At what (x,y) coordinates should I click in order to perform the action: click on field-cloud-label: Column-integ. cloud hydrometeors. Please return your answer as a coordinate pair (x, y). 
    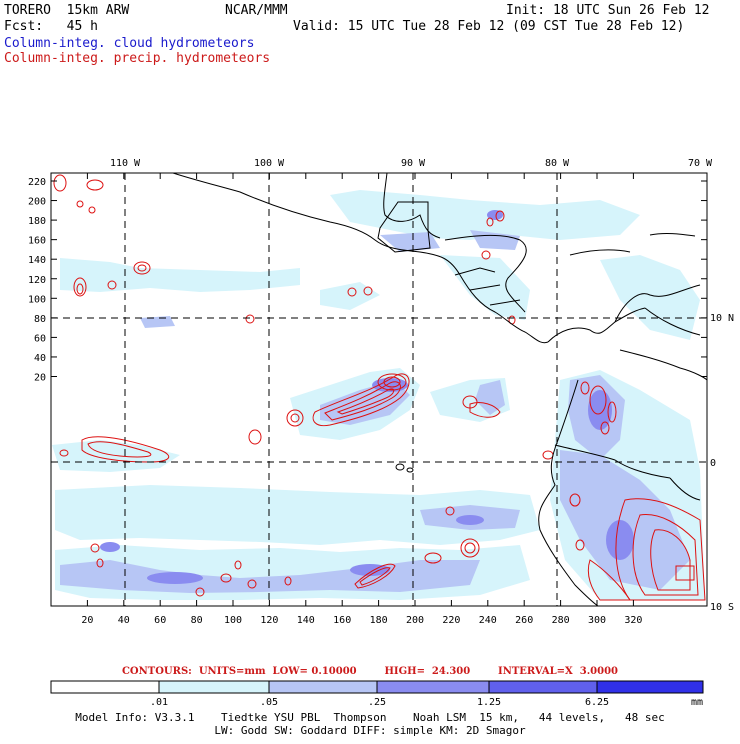
    Looking at the image, I should click on (129, 43).